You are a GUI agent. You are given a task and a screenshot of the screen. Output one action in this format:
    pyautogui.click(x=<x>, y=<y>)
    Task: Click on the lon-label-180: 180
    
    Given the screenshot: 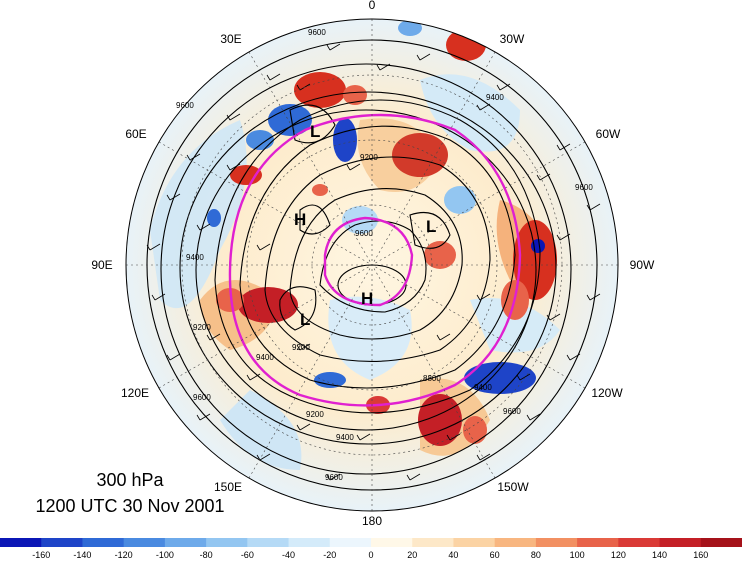 What is the action you would take?
    pyautogui.click(x=372, y=521)
    